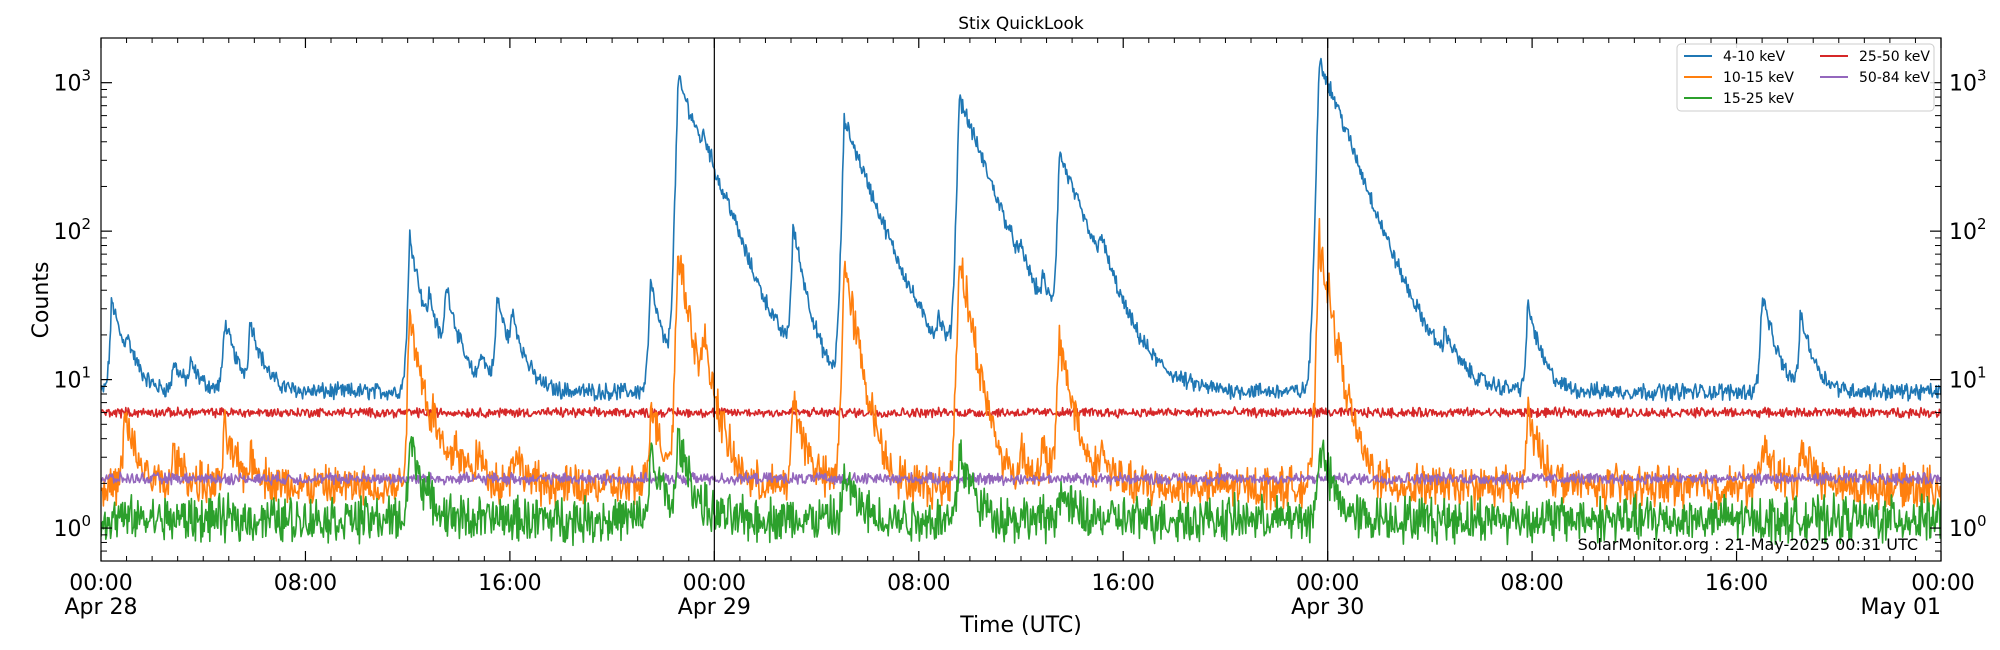 The width and height of the screenshot is (2000, 650). Describe the element at coordinates (1968, 230) in the screenshot. I see `y-tick-label-right: 10²` at that location.